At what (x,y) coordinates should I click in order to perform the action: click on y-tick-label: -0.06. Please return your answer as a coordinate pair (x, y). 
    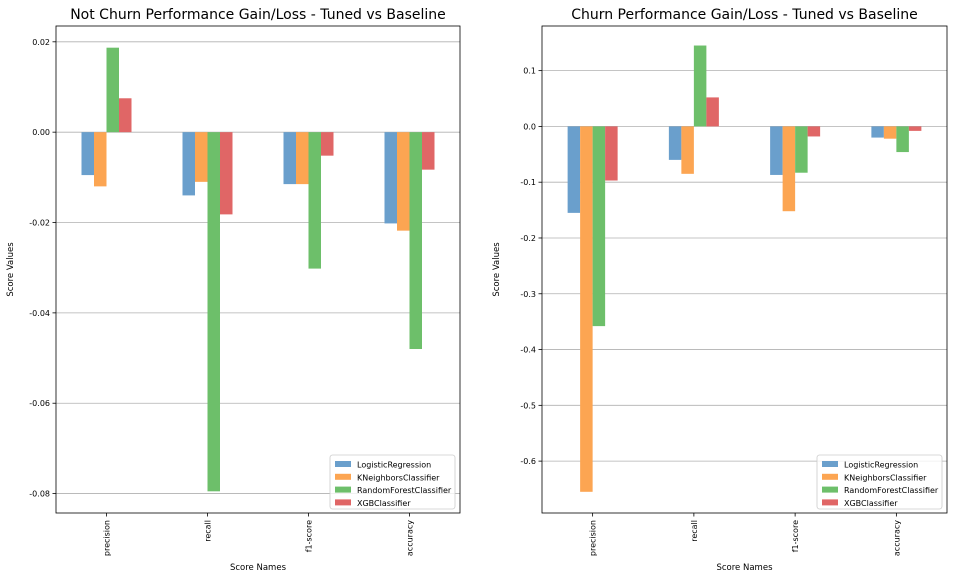
    Looking at the image, I should click on (39, 403).